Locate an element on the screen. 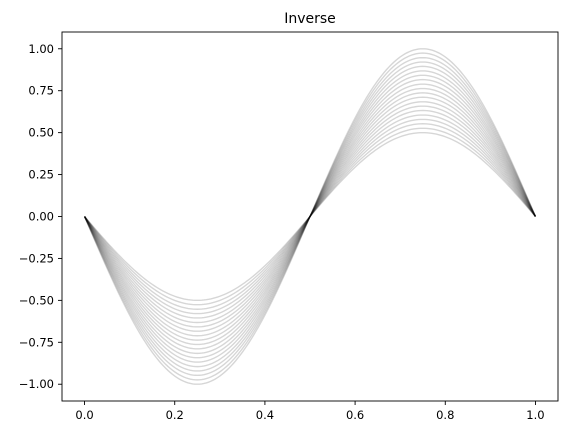  y-tick-label: 0.25 is located at coordinates (41, 175).